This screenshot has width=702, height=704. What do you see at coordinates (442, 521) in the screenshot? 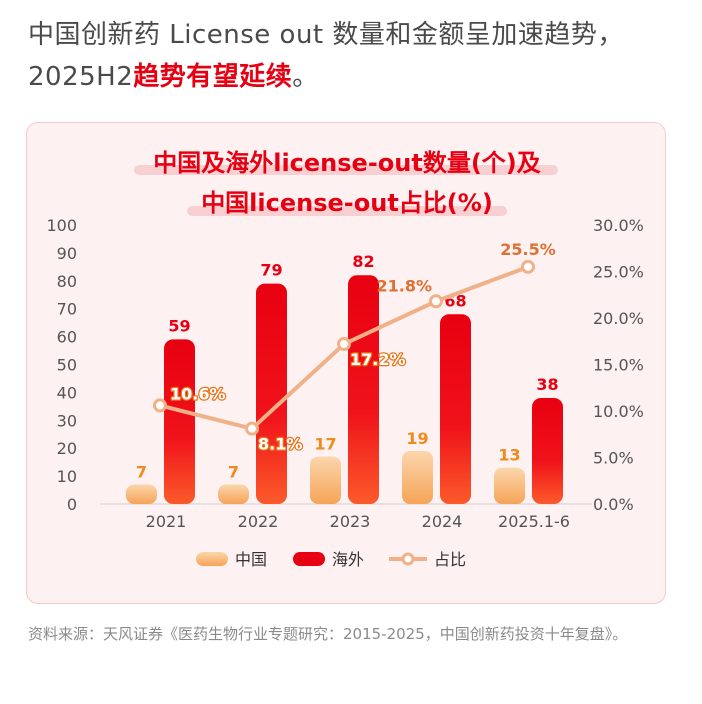
I see `x-tick-label: 2024` at bounding box center [442, 521].